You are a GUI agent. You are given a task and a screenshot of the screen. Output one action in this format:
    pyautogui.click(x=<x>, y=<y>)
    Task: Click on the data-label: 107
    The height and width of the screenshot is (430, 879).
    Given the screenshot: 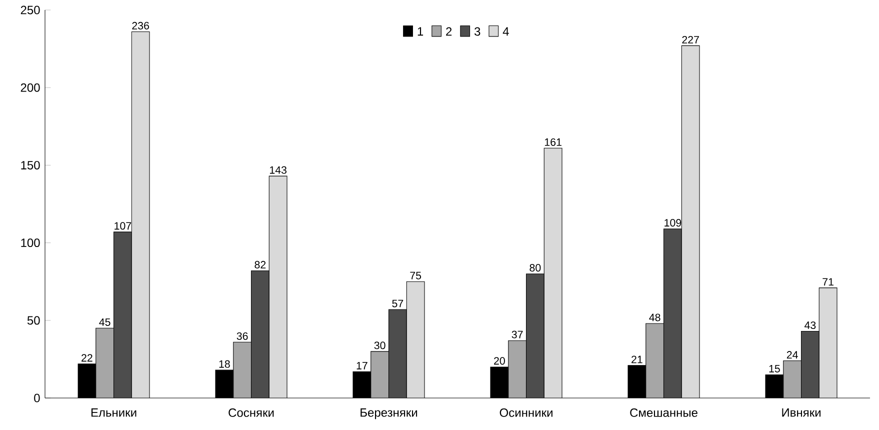 What is the action you would take?
    pyautogui.click(x=123, y=226)
    